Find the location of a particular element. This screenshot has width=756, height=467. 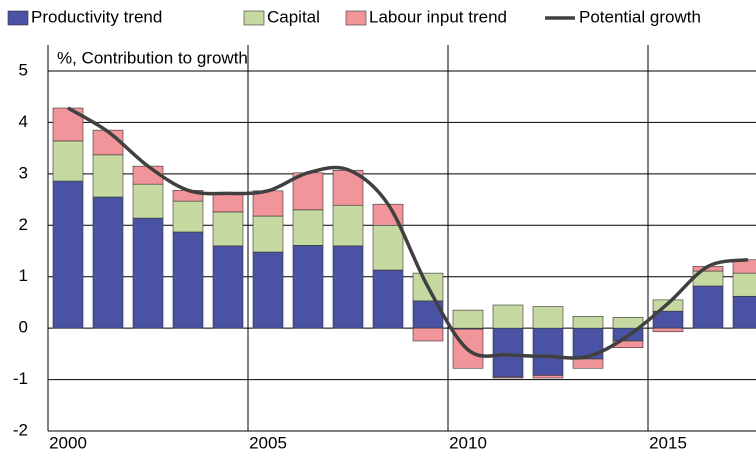

y-tick-label: 5 is located at coordinates (23, 69).